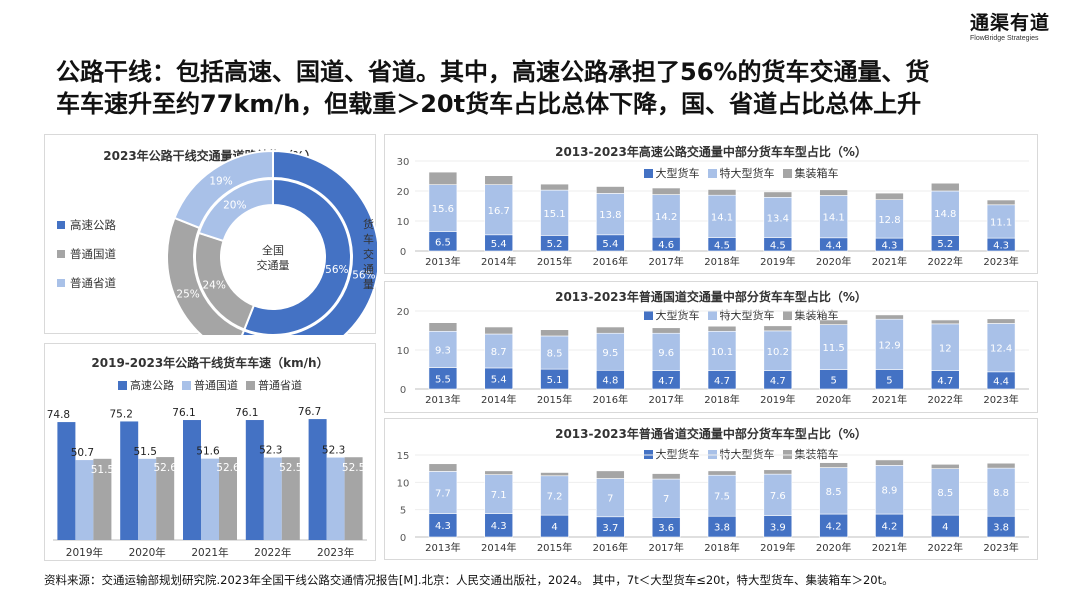  Describe the element at coordinates (442, 261) in the screenshot. I see `x-tick-label: 2013年` at that location.